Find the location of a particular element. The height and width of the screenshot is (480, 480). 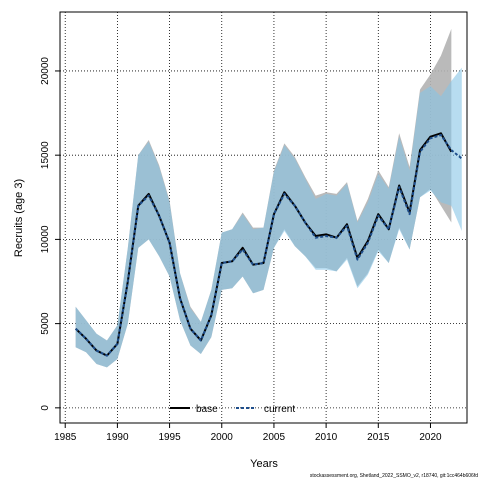

x-tick-label: 2020 is located at coordinates (430, 437).